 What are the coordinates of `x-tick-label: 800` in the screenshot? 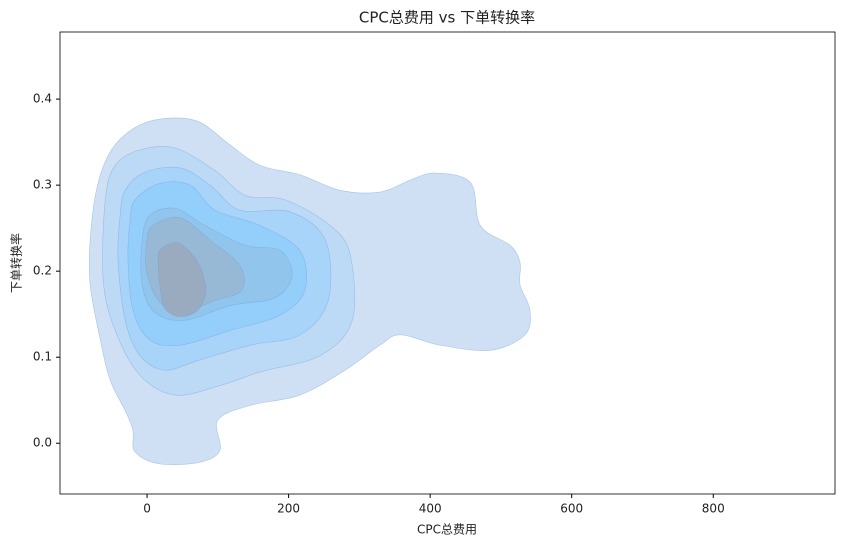 It's located at (713, 509).